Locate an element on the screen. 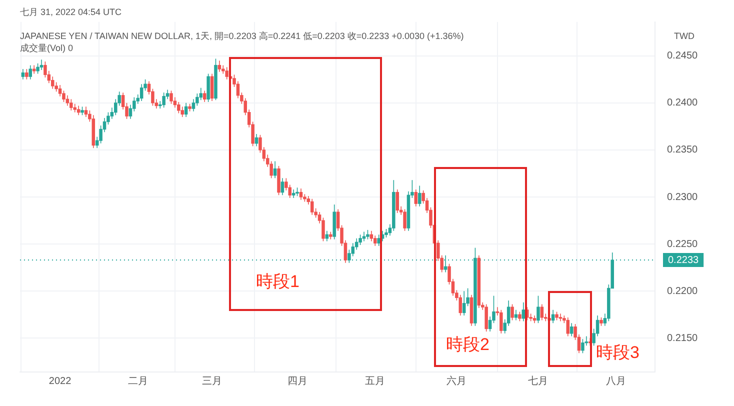 Image resolution: width=734 pixels, height=406 pixels. x-tick-label: 四月 is located at coordinates (297, 381).